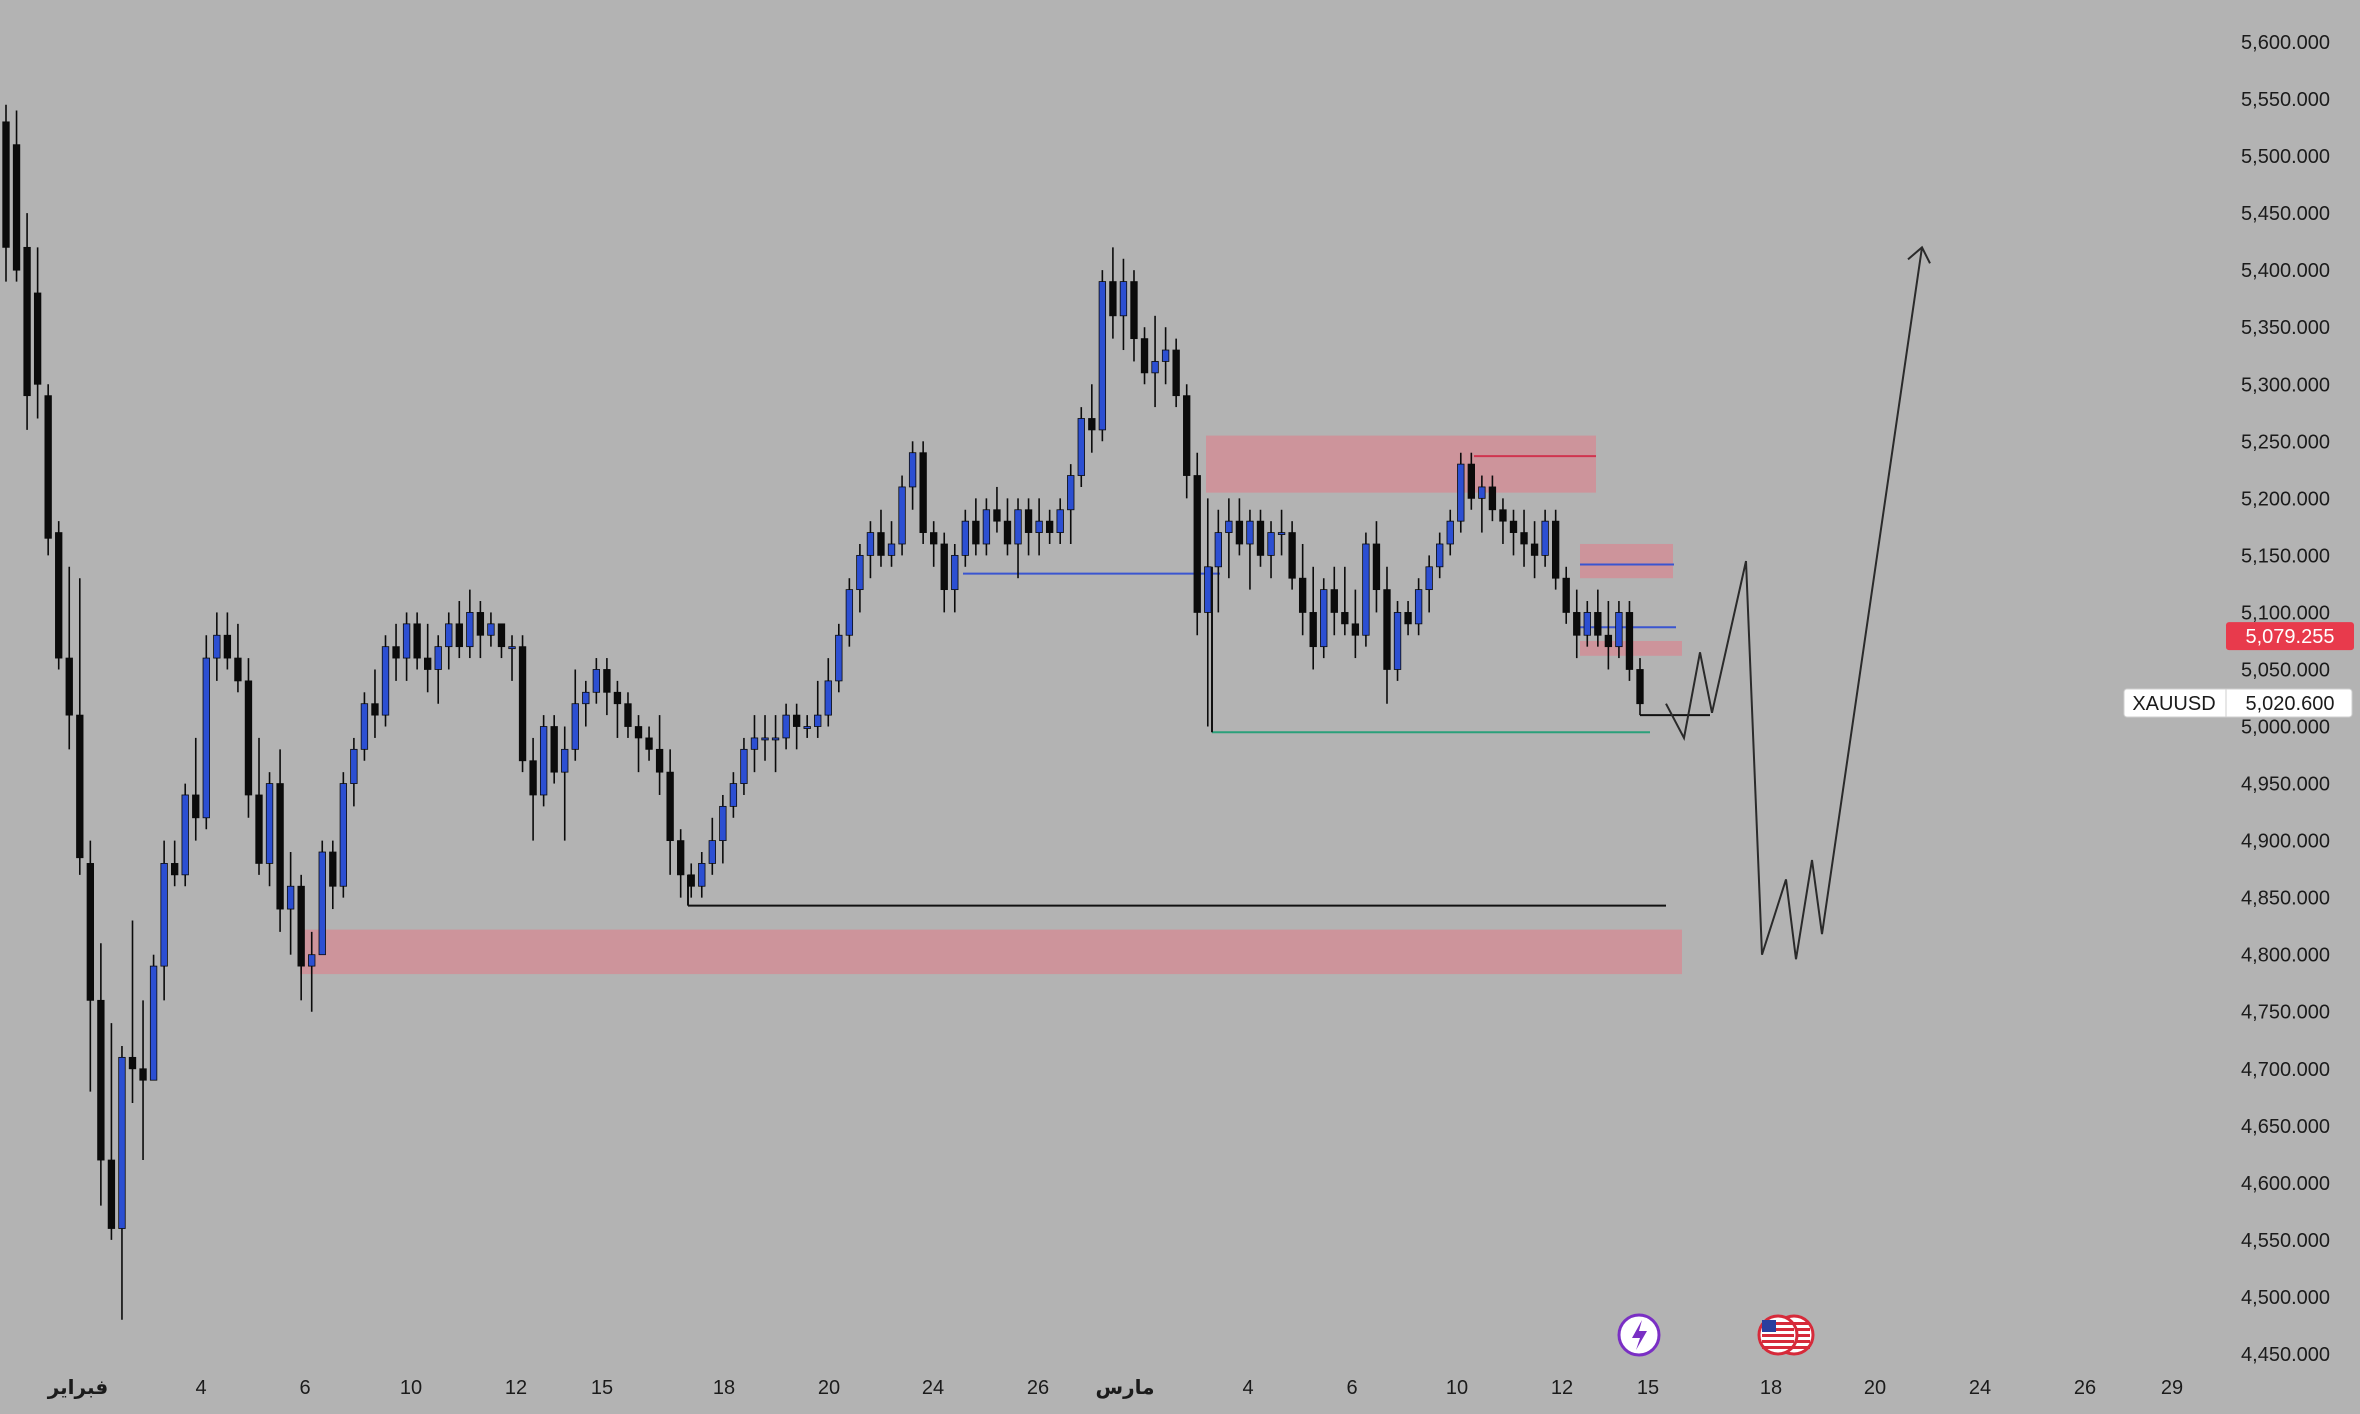 The image size is (2360, 1414). What do you see at coordinates (1794, 603) in the screenshot?
I see `projection-path` at bounding box center [1794, 603].